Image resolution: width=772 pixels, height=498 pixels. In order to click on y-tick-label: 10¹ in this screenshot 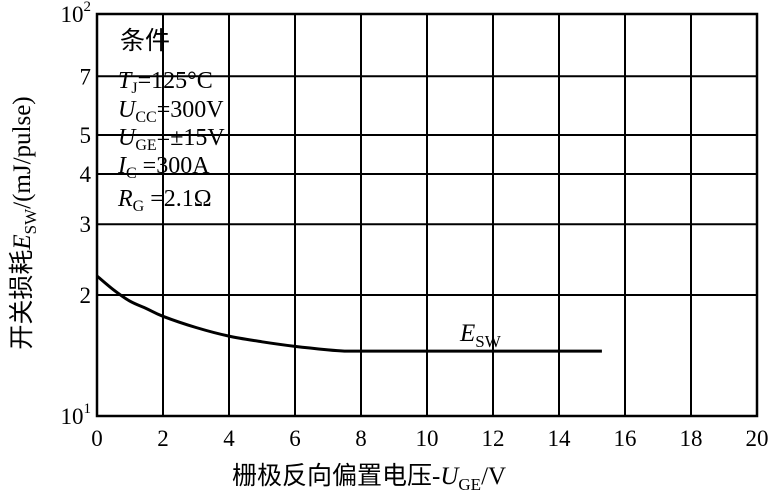, I will do `click(76, 415)`.